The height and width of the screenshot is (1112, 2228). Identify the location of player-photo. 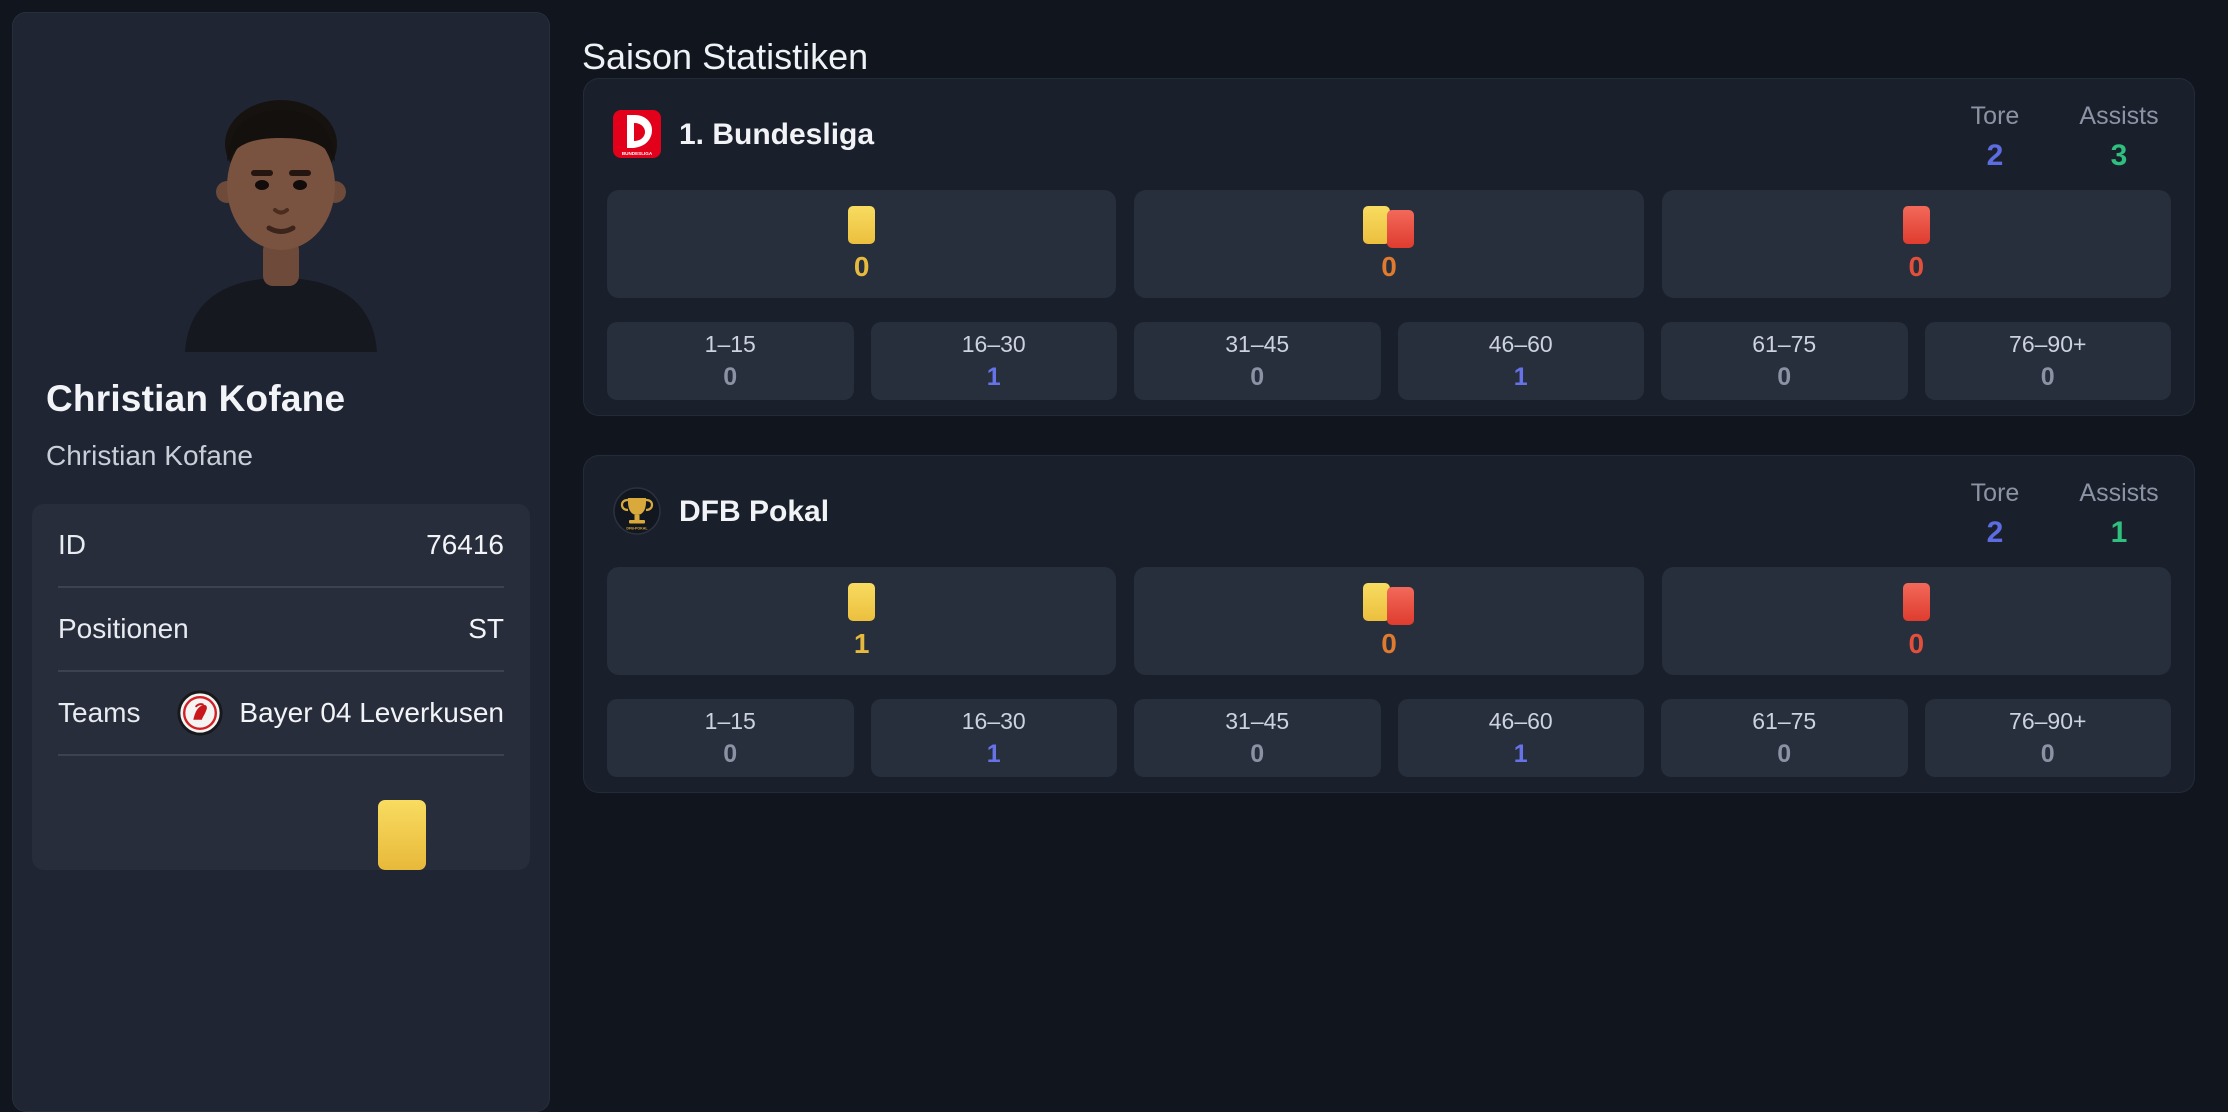
(281, 226).